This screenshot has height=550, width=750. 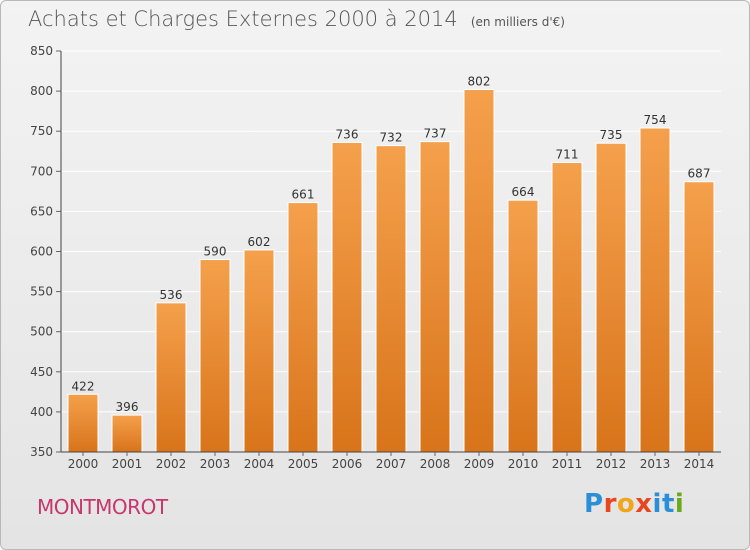 What do you see at coordinates (655, 120) in the screenshot?
I see `value-label-2013: 754` at bounding box center [655, 120].